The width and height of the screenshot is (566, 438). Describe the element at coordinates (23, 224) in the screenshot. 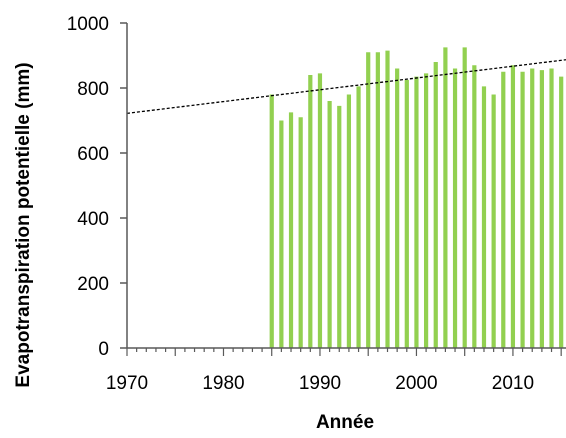

I see `y-axis-title: Evapotranspiration potentielle (mm)` at that location.